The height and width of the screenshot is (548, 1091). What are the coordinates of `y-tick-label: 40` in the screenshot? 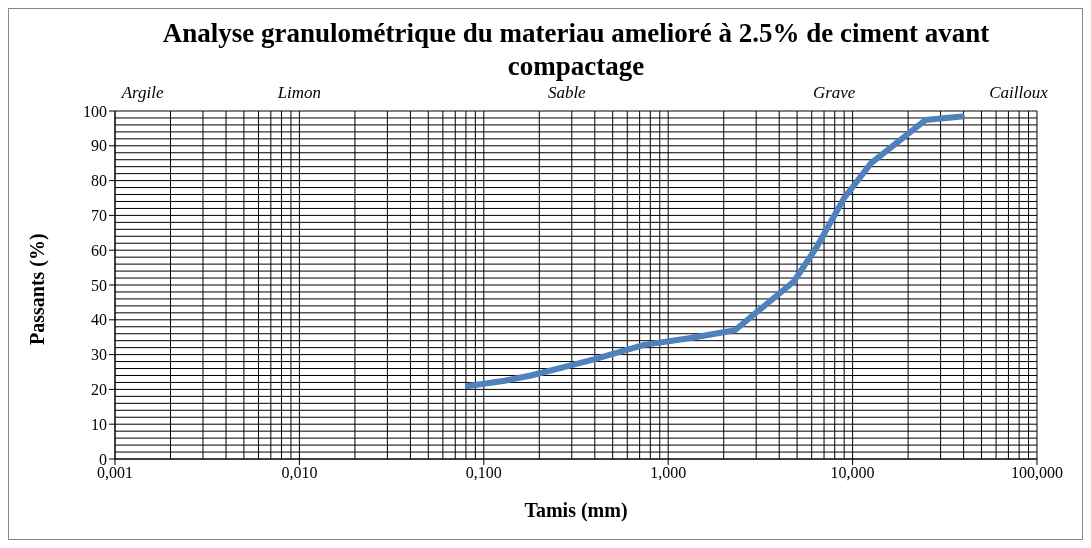 It's located at (99, 320).